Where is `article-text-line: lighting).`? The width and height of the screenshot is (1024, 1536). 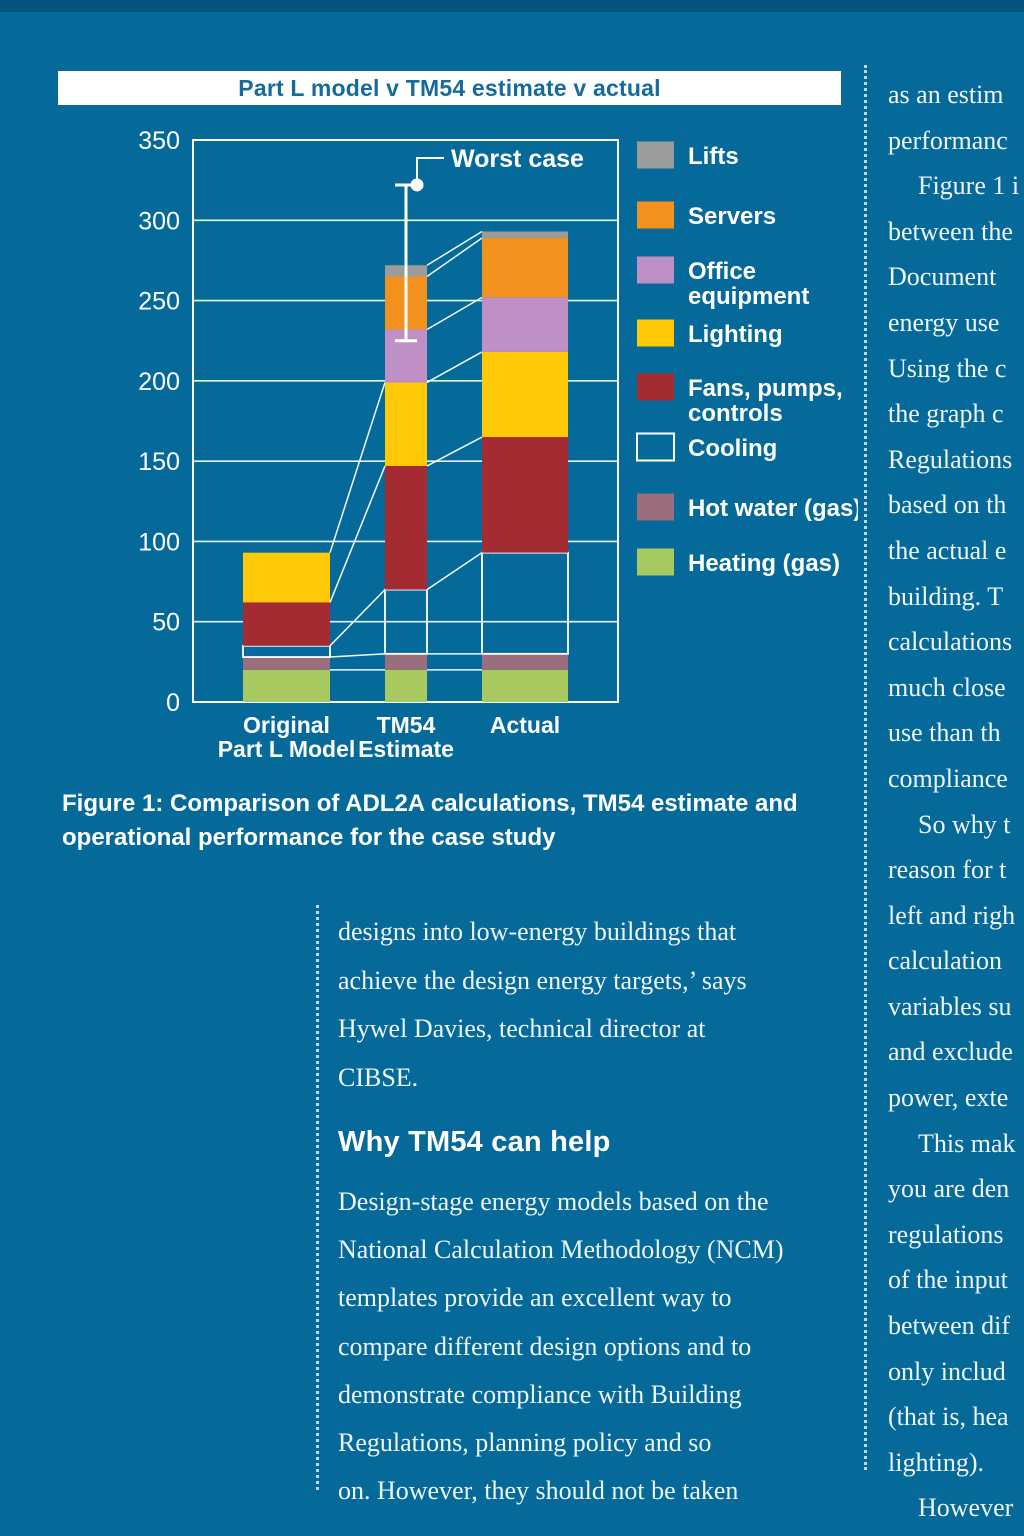 article-text-line: lighting). is located at coordinates (936, 1462).